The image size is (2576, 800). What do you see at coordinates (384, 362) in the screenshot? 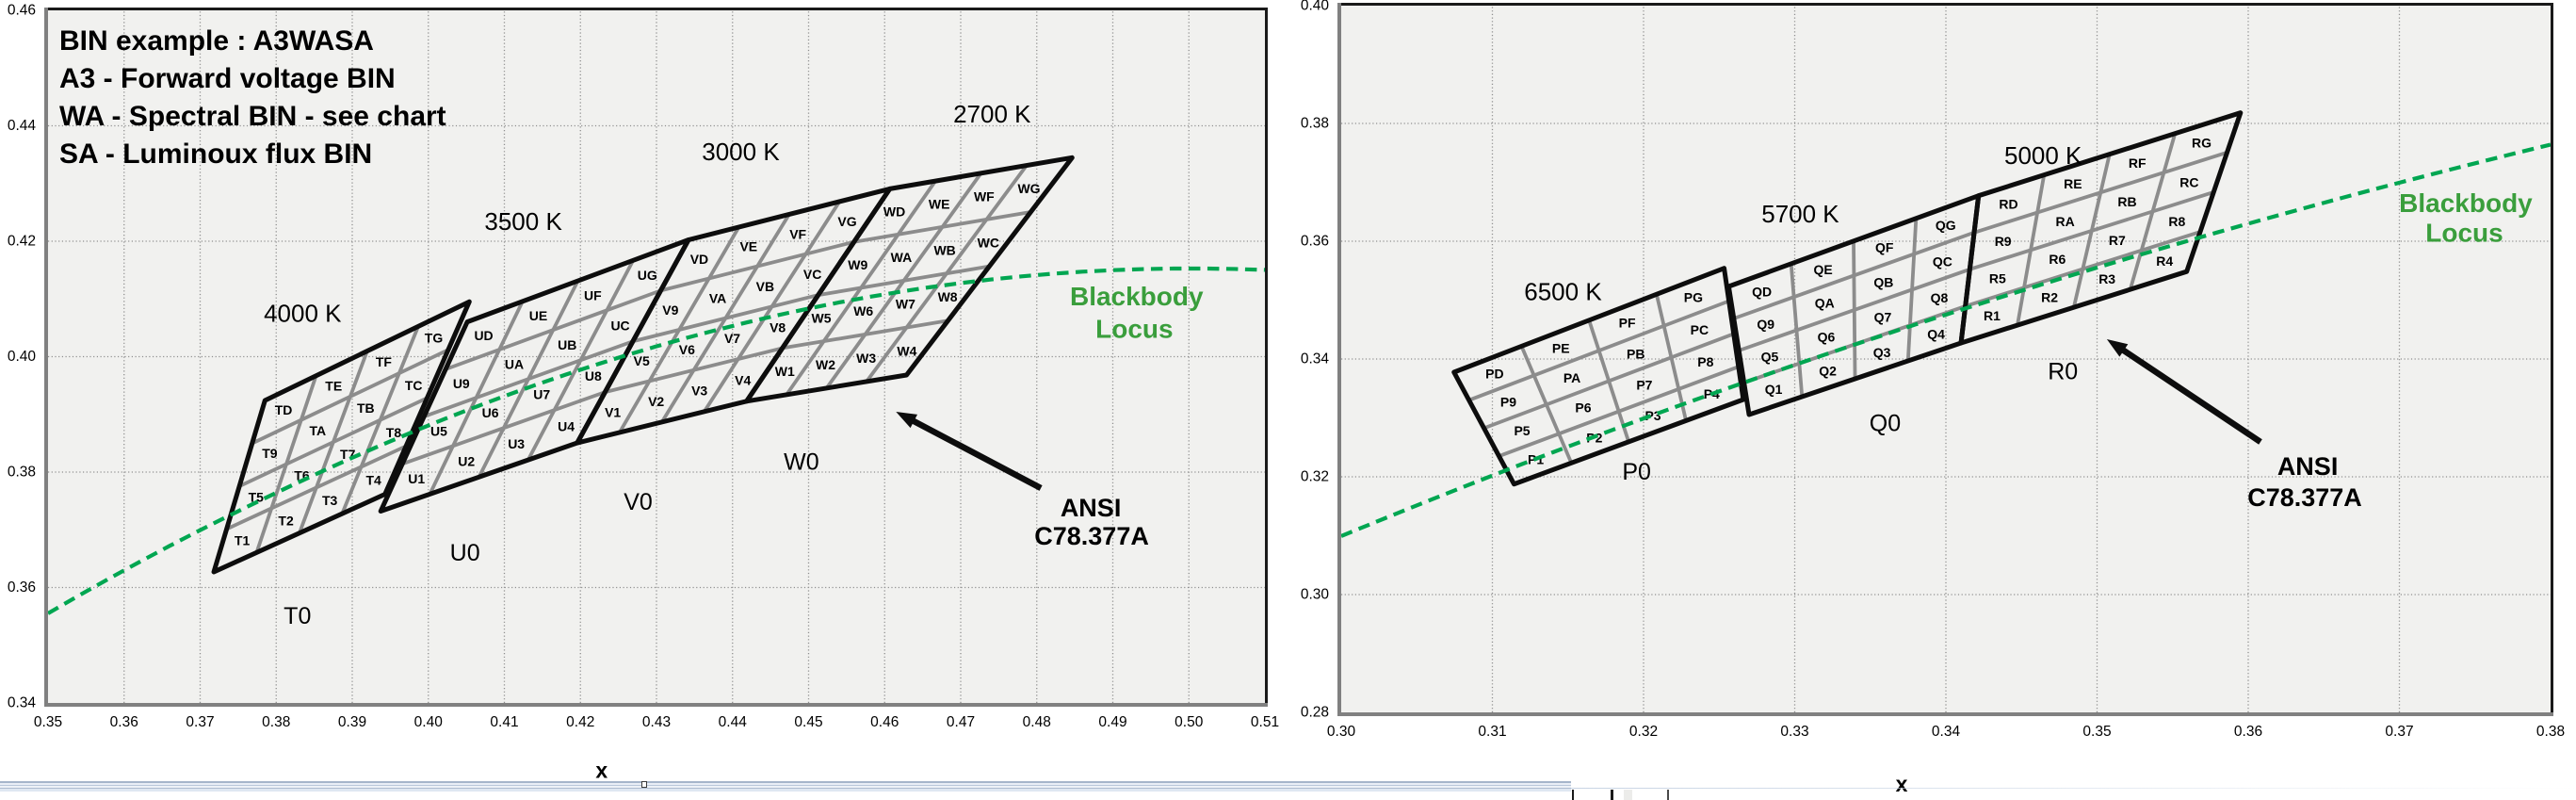
I see `bin-cell-label: TF` at bounding box center [384, 362].